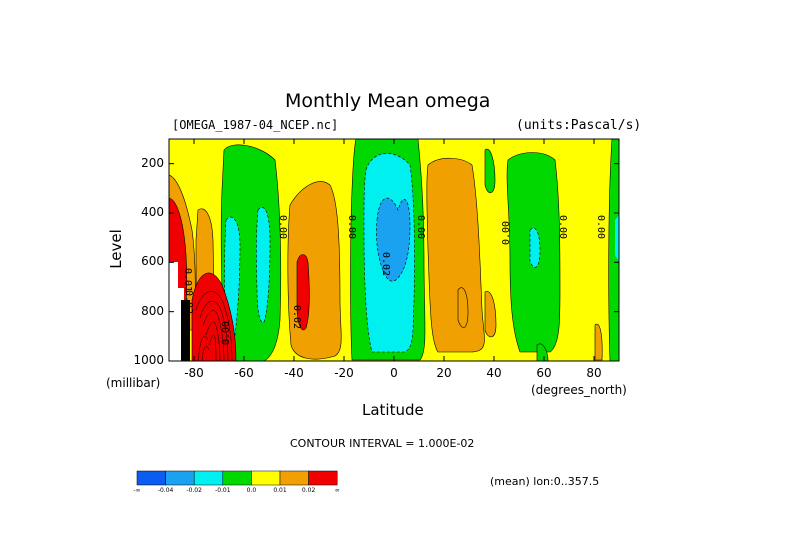 The width and height of the screenshot is (789, 558). What do you see at coordinates (490, 314) in the screenshot?
I see `region-orange-small2` at bounding box center [490, 314].